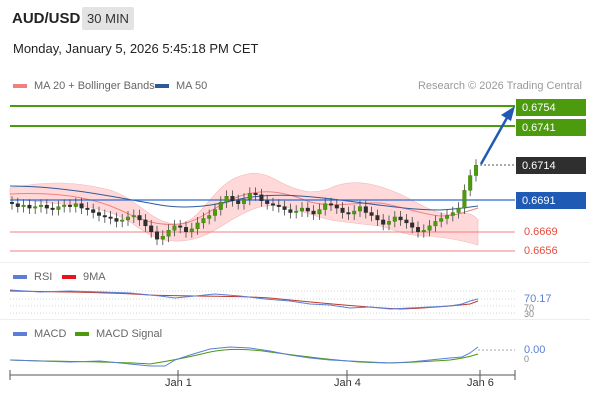  What do you see at coordinates (50, 334) in the screenshot?
I see `macd-label: MACD` at bounding box center [50, 334].